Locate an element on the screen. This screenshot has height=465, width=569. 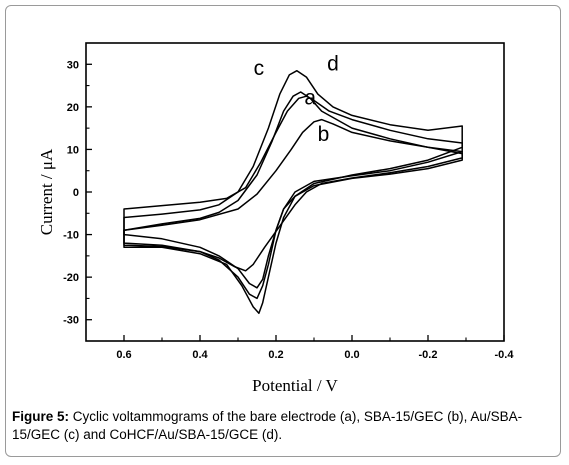
y-tick-label: 30 is located at coordinates (73, 65).